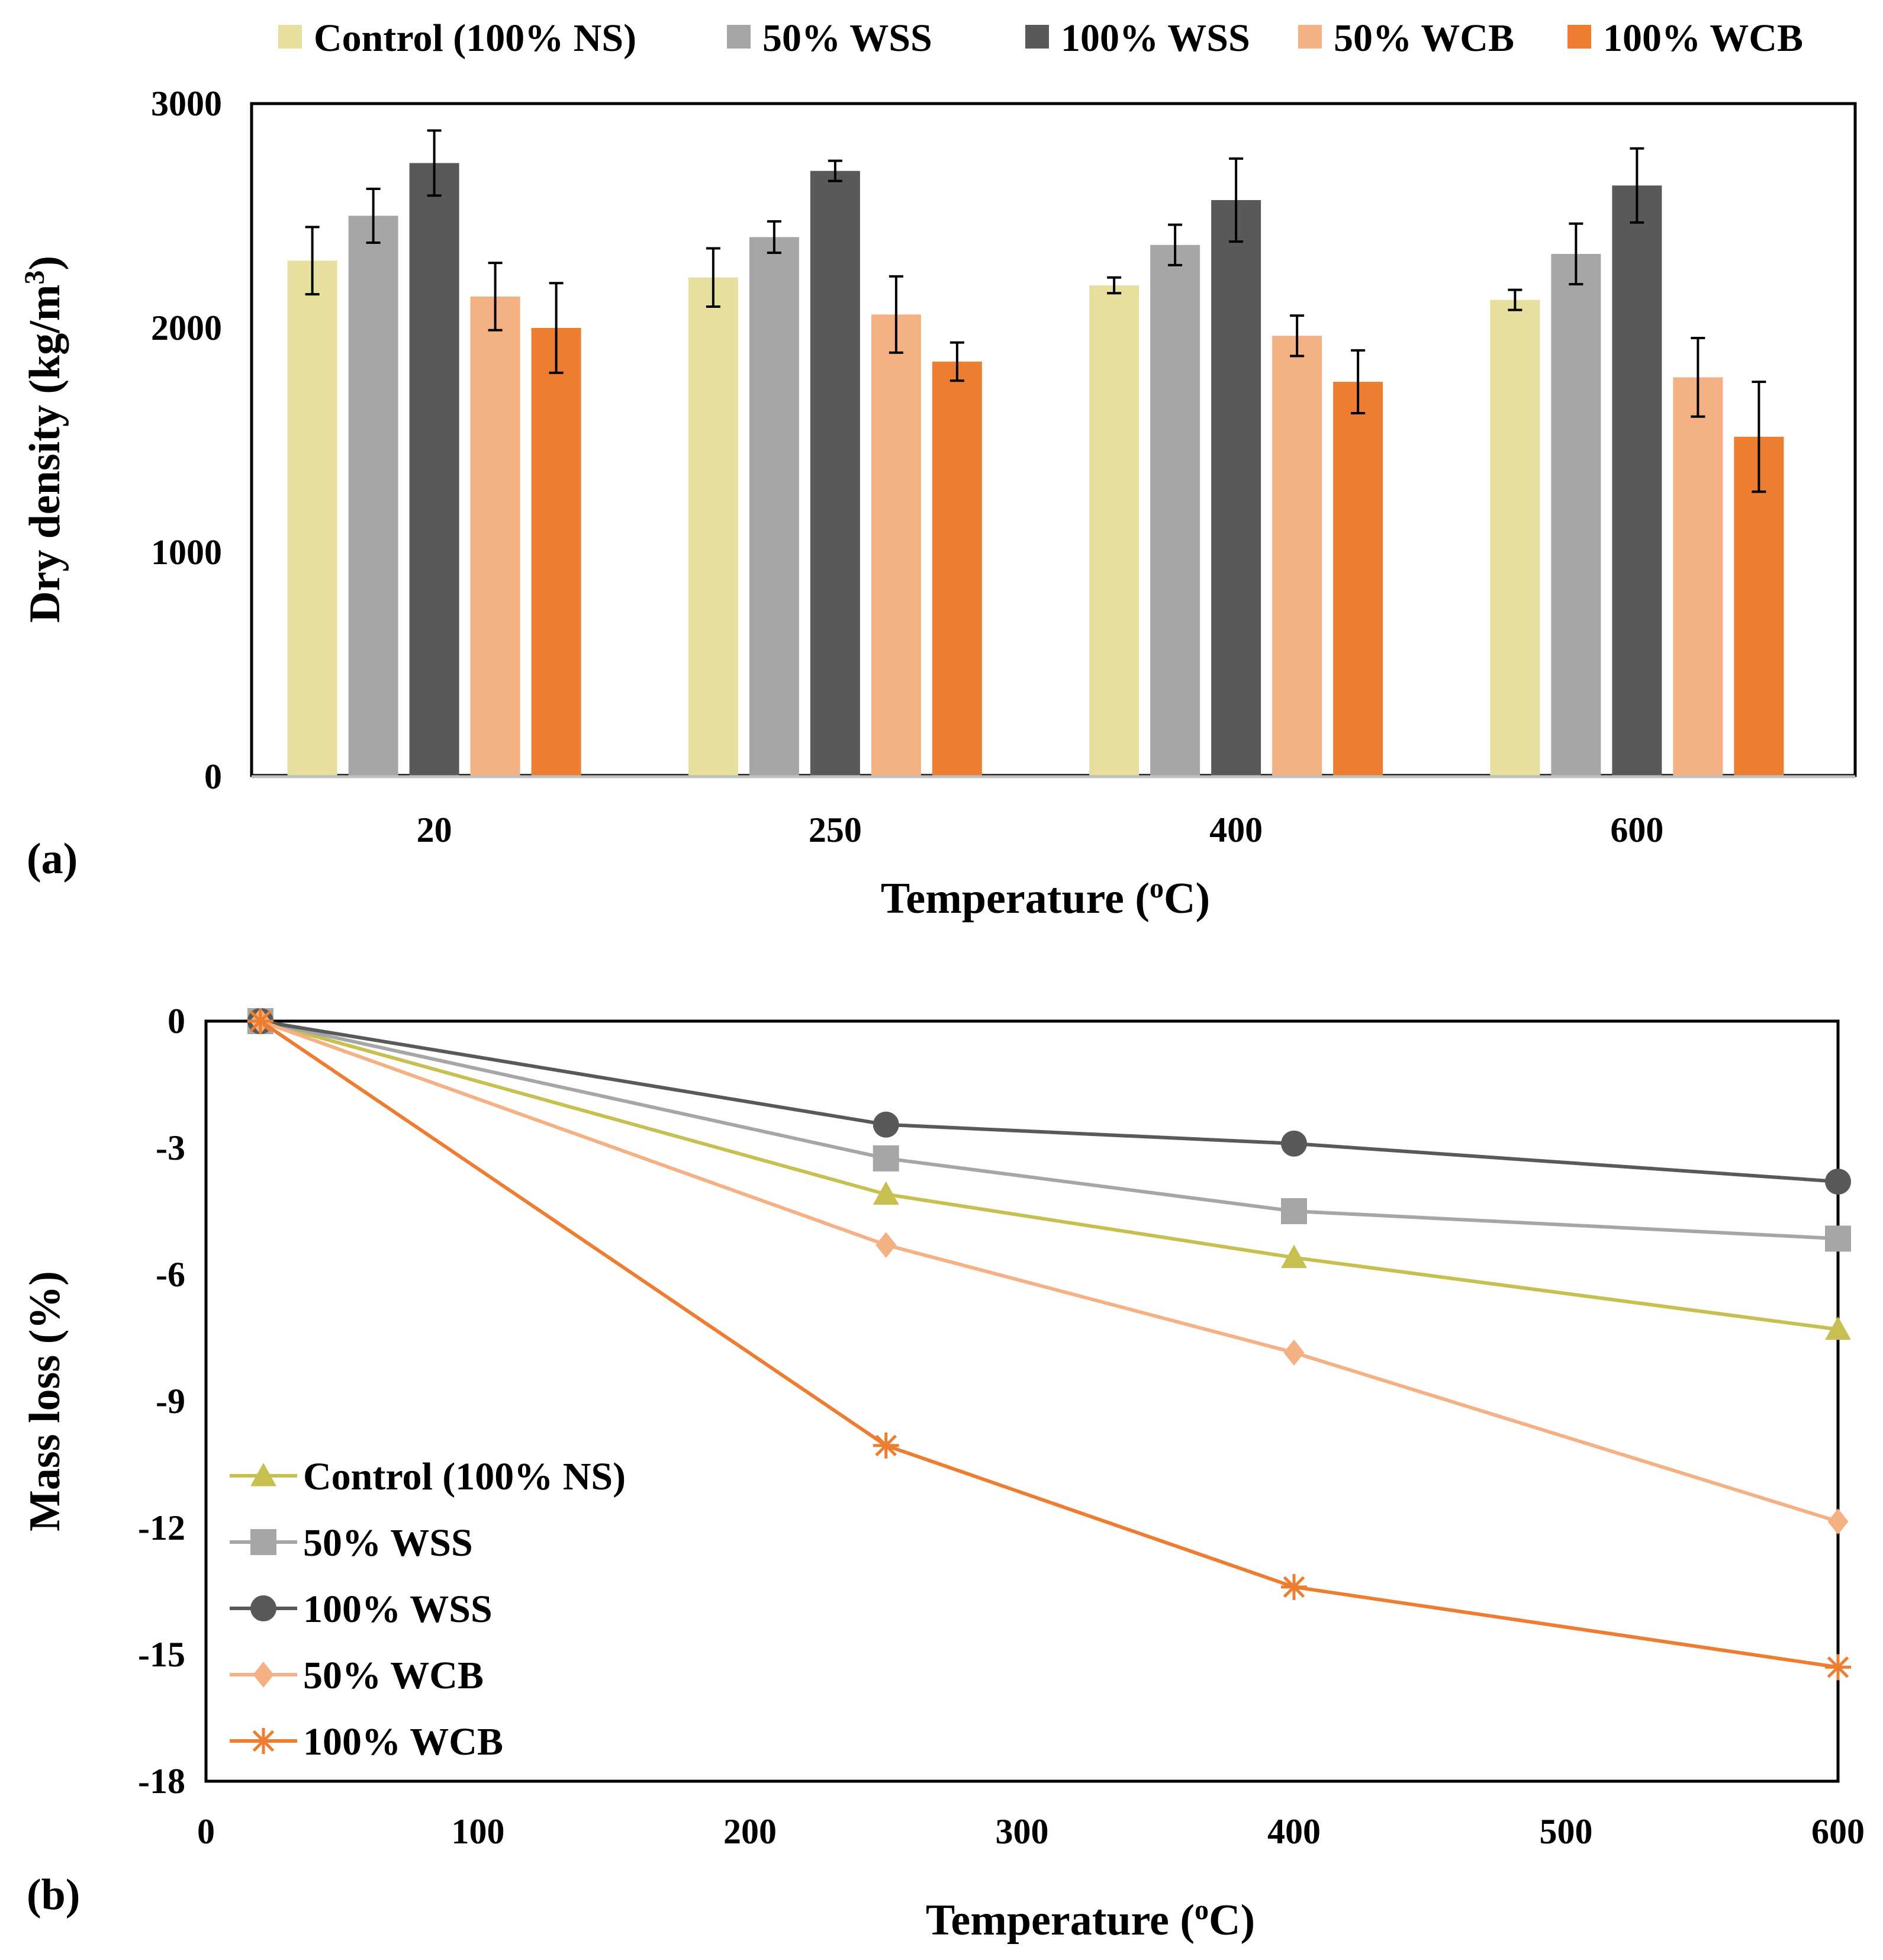  Describe the element at coordinates (171, 1147) in the screenshot. I see `panel-b-y-tick-label: -3` at that location.